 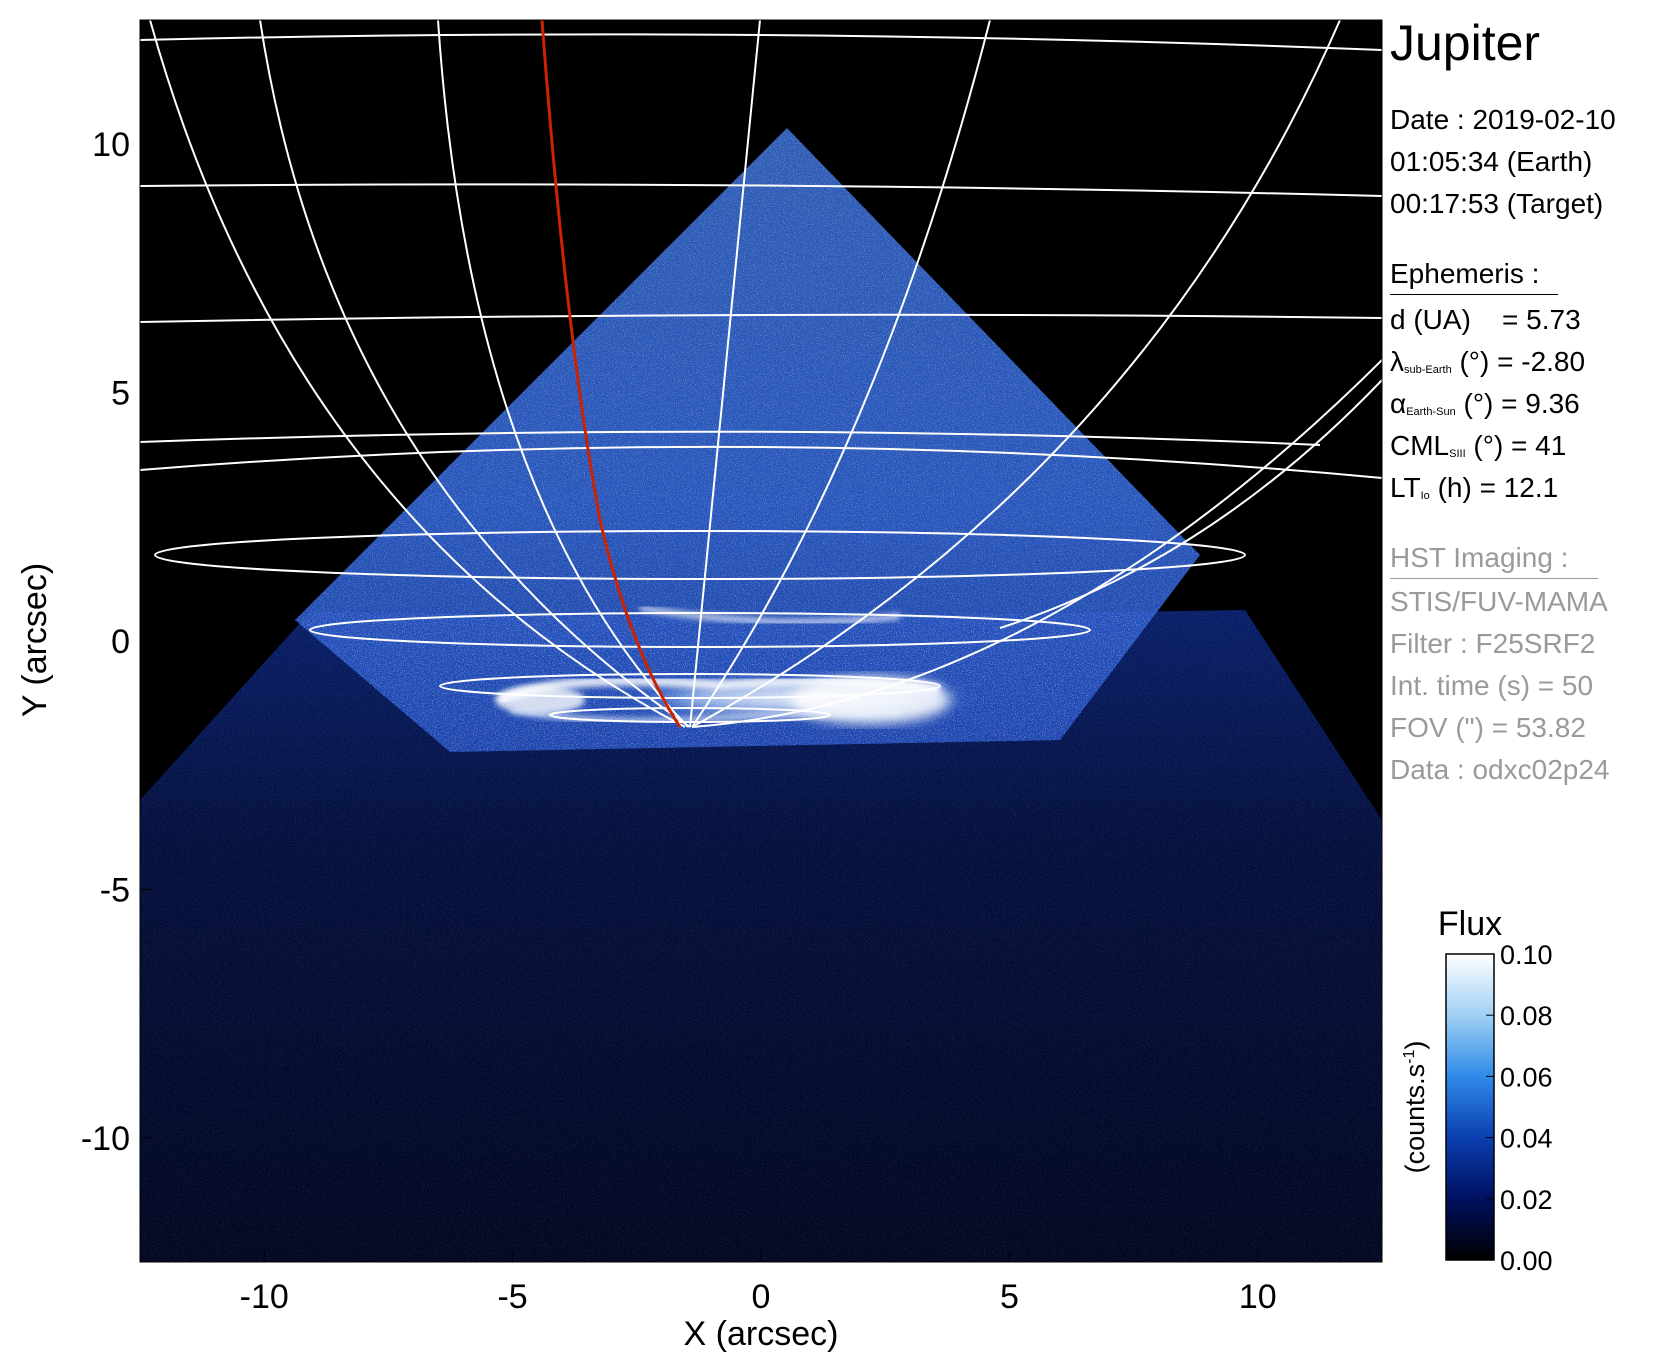 What do you see at coordinates (111, 145) in the screenshot?
I see `y-tick-label: 10` at bounding box center [111, 145].